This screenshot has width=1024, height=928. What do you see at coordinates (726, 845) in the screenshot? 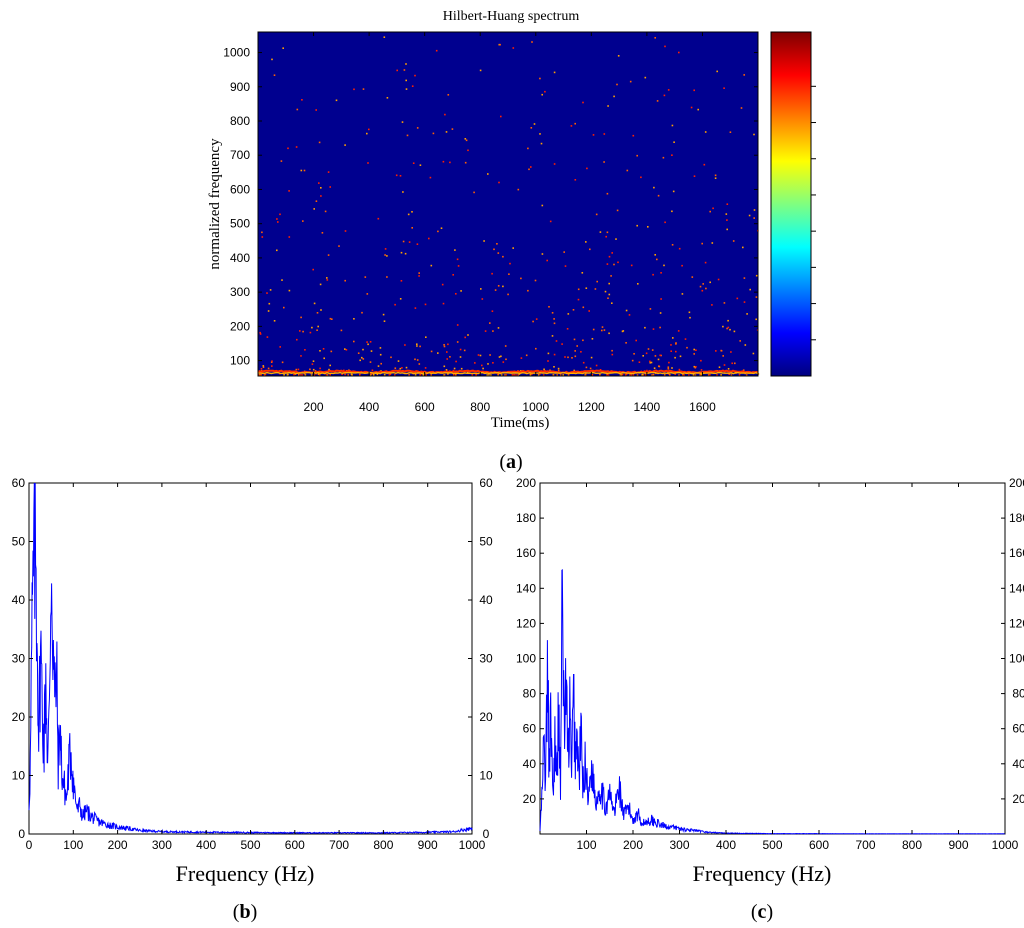
I see `x-tick-label: 400` at bounding box center [726, 845].